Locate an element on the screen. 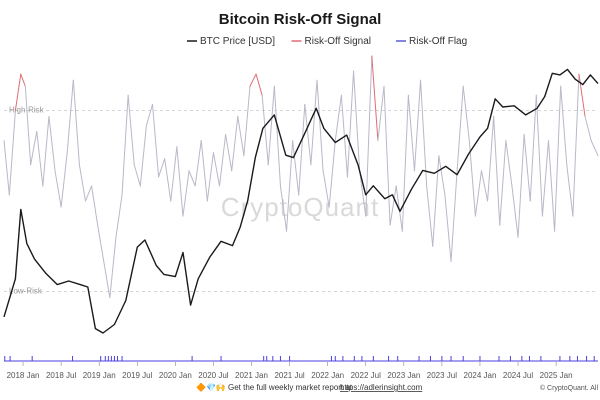 This screenshot has height=400, width=600. x-tick-label-1: 2018 Jan is located at coordinates (23, 375).